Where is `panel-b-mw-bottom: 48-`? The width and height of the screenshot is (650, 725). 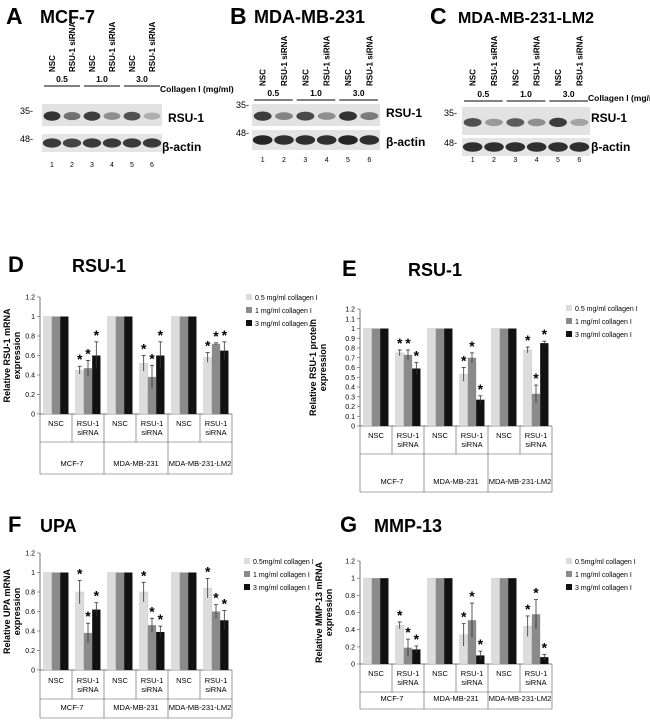 panel-b-mw-bottom: 48- is located at coordinates (242, 133).